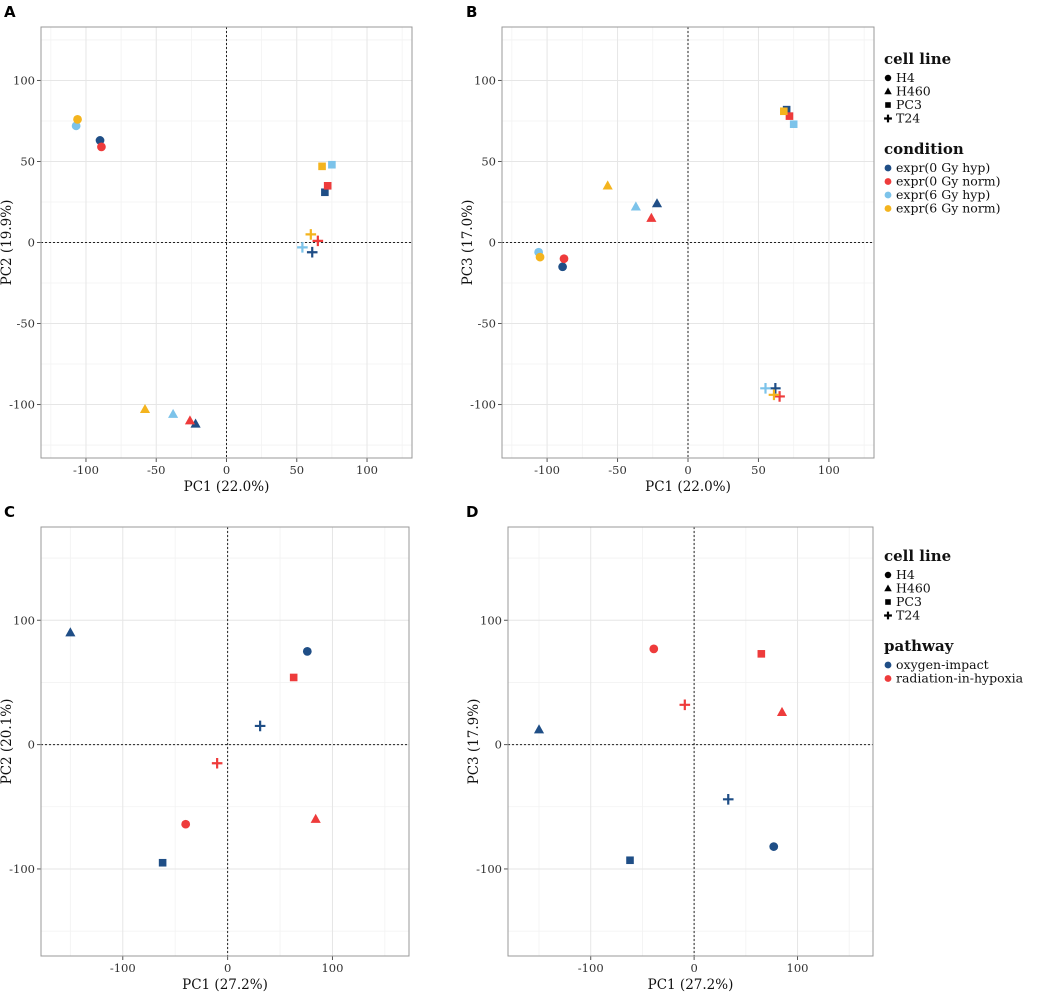  Describe the element at coordinates (474, 742) in the screenshot. I see `y-axis-title: PC3 (17.9%)` at that location.